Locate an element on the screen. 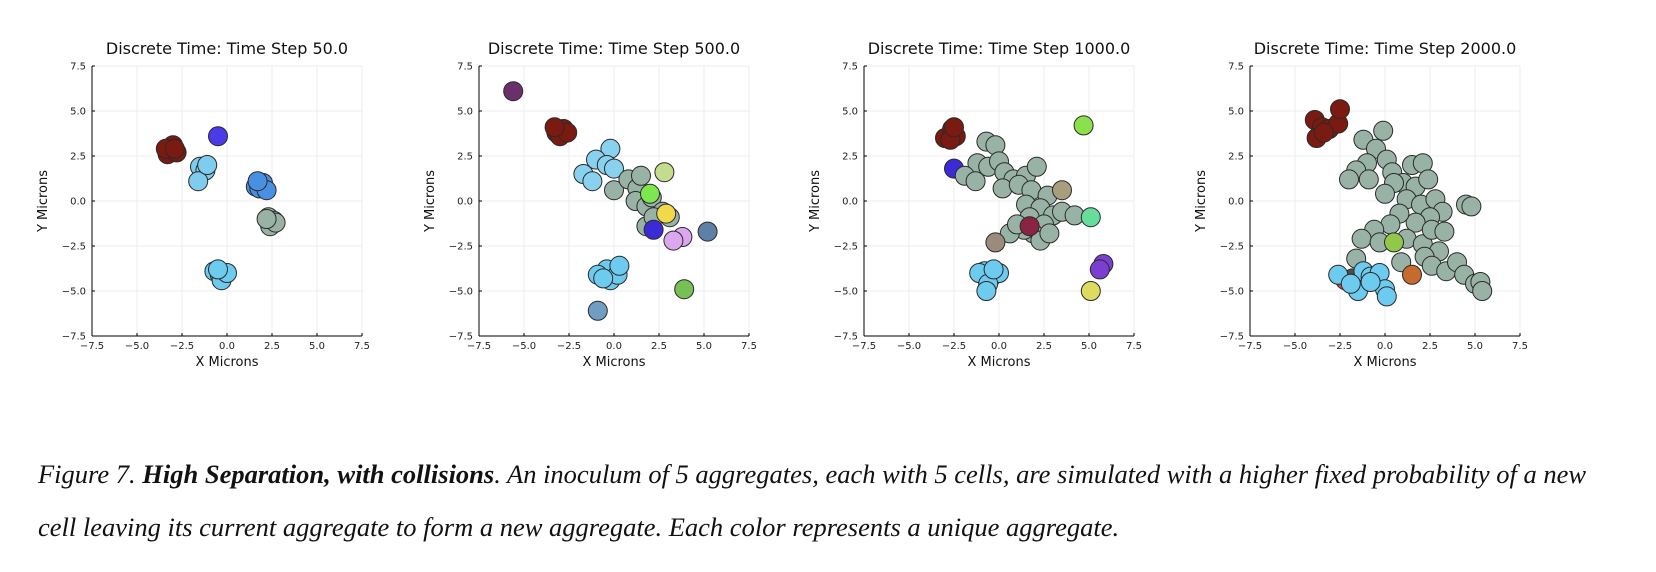  chart-title: Discrete Time: Time Step 2000.0 is located at coordinates (1385, 48).